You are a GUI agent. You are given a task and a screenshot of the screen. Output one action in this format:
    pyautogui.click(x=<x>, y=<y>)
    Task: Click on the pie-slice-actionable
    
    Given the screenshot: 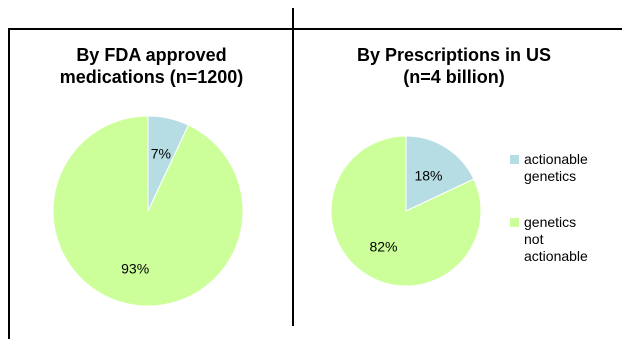 What is the action you would take?
    pyautogui.click(x=440, y=173)
    